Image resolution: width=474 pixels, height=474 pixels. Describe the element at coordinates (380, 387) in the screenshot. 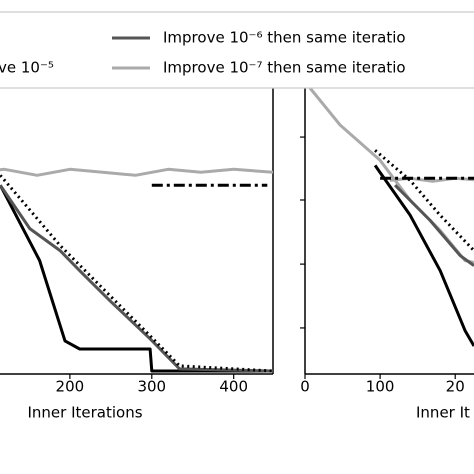

I see `x-tick-label: 100` at that location.